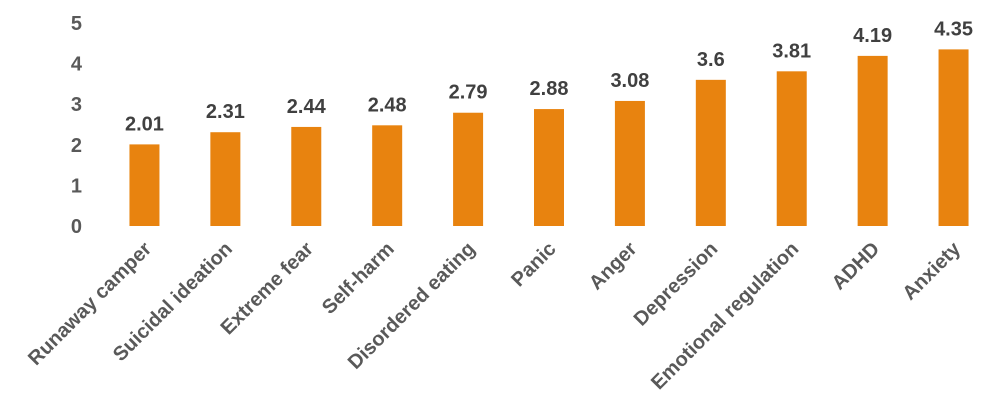 The image size is (994, 418). Describe the element at coordinates (76, 186) in the screenshot. I see `y-tick-label: 1` at that location.